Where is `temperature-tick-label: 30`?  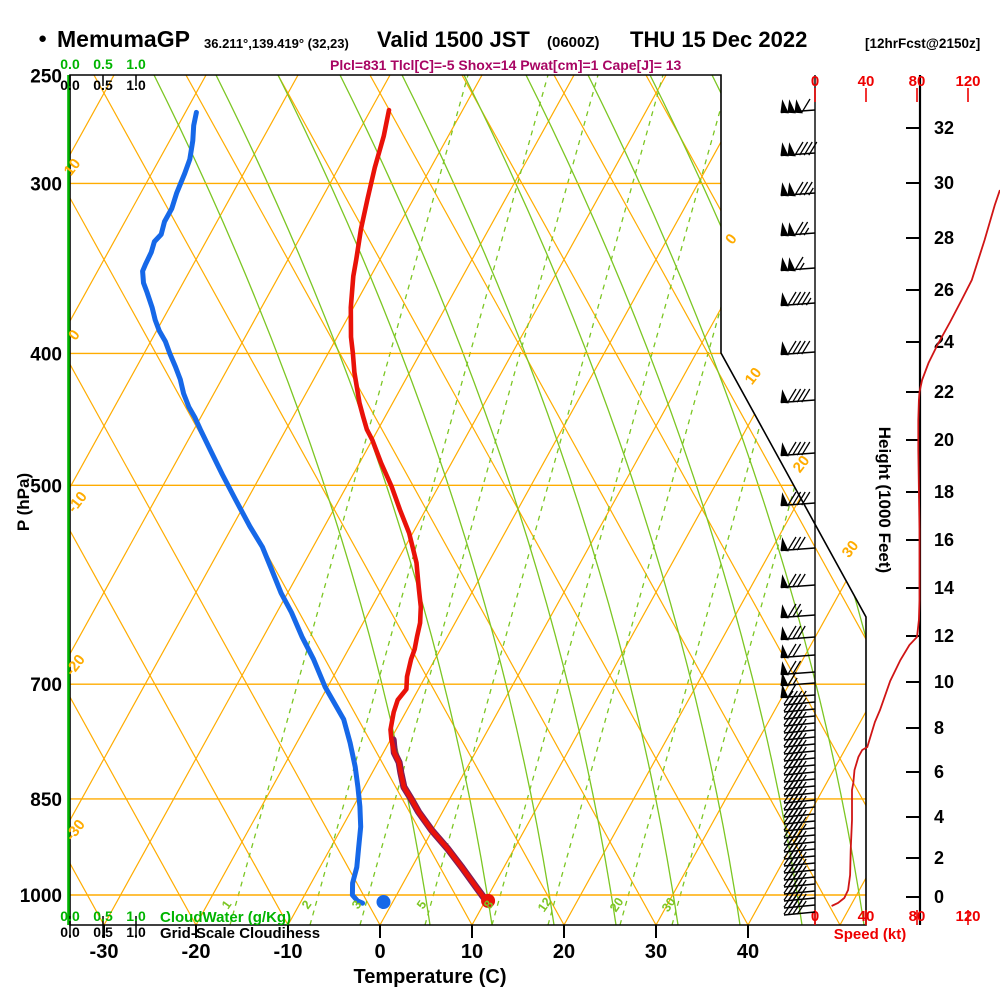
temperature-tick-label: 30 is located at coordinates (656, 952).